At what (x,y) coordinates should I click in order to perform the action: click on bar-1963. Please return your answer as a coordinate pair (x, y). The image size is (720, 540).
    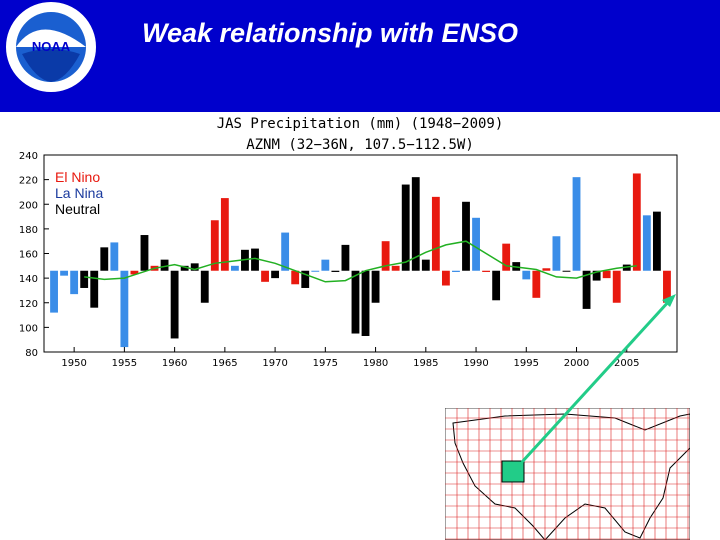
    Looking at the image, I should click on (204, 286).